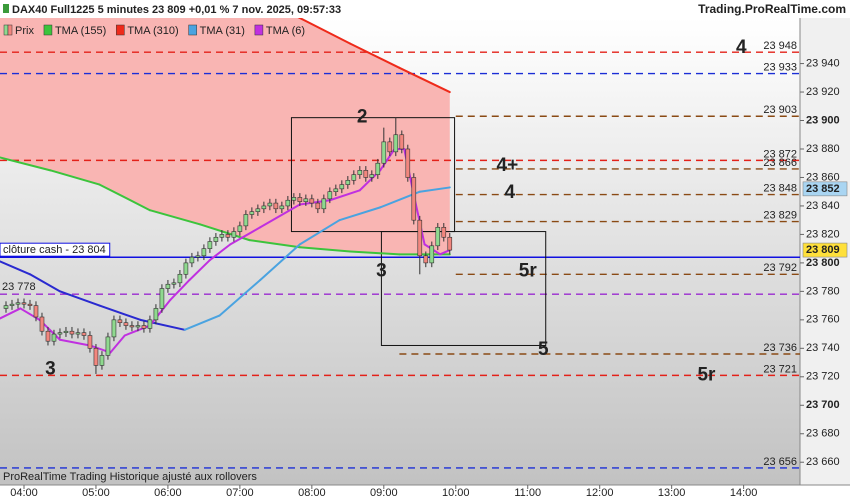 This screenshot has width=850, height=500. What do you see at coordinates (509, 192) in the screenshot?
I see `annotation: 4` at bounding box center [509, 192].